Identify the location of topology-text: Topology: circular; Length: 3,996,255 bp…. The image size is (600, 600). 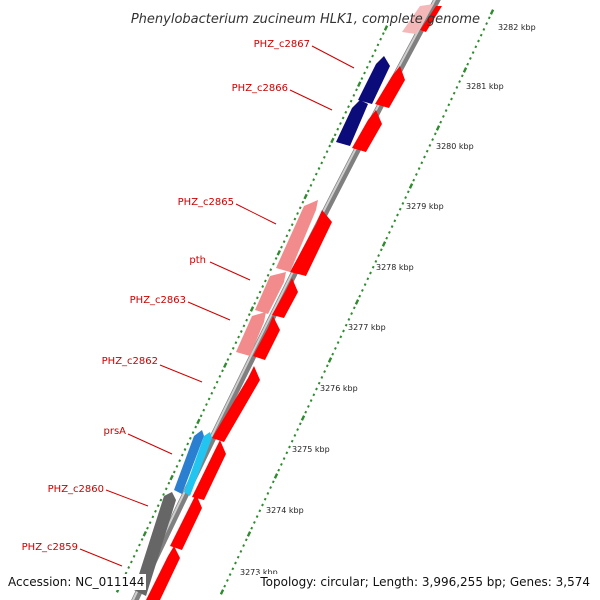
(425, 582).